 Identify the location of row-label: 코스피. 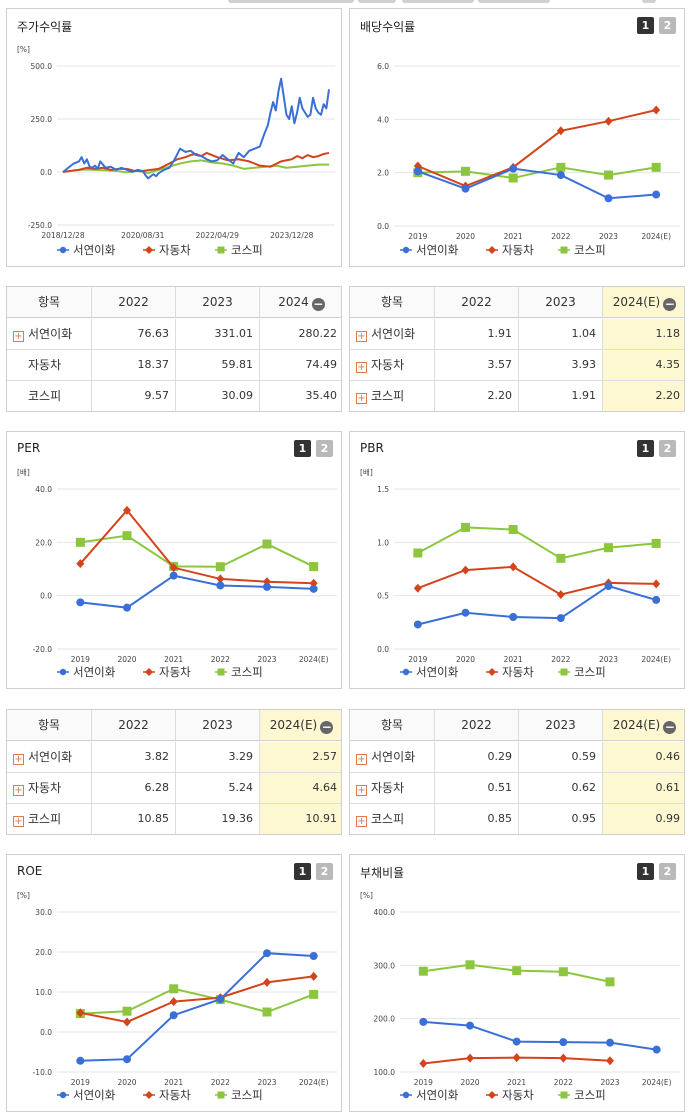
(388, 819).